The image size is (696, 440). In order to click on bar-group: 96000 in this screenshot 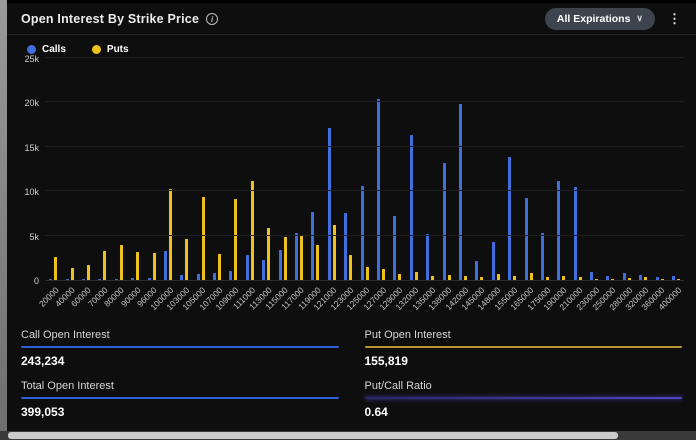, I will do `click(147, 184)`.